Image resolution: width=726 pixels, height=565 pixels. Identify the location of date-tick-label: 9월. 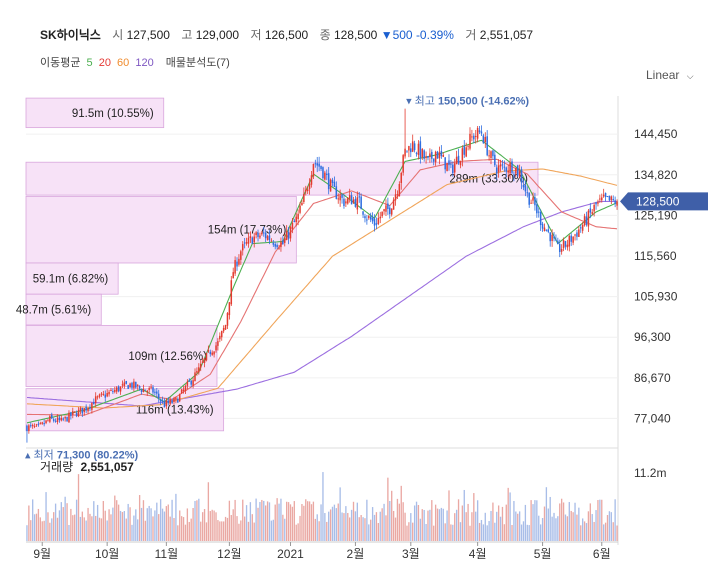
(42, 554).